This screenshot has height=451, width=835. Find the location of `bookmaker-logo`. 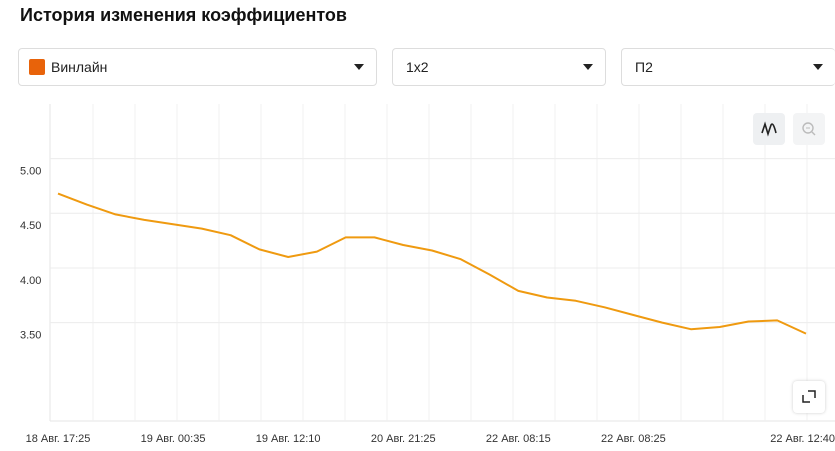

bookmaker-logo is located at coordinates (37, 67).